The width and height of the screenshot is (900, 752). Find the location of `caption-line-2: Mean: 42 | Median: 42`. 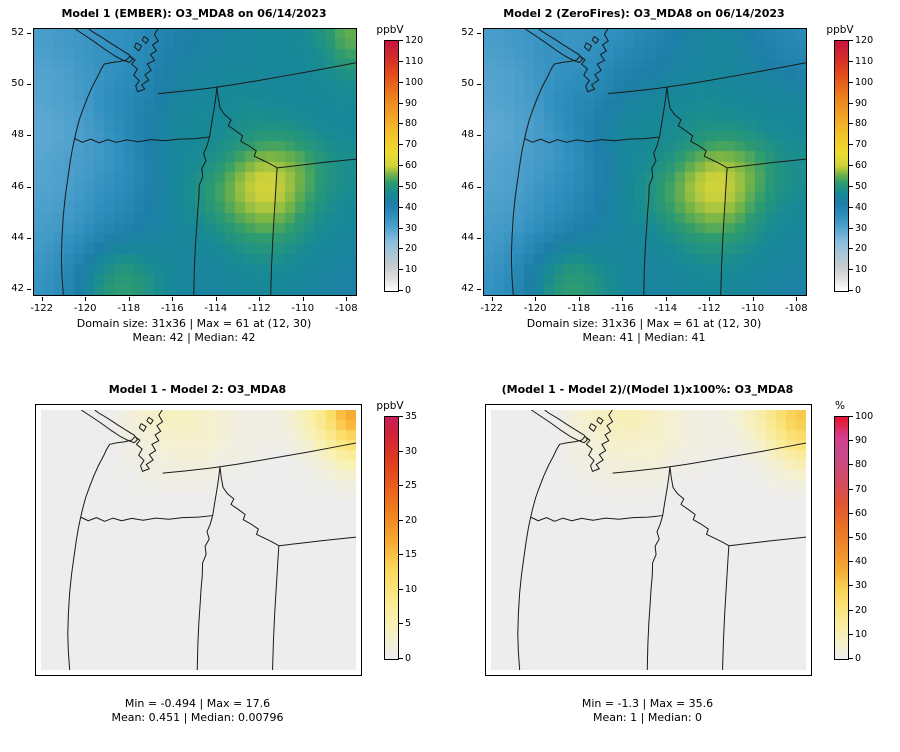

caption-line-2: Mean: 42 | Median: 42 is located at coordinates (194, 337).